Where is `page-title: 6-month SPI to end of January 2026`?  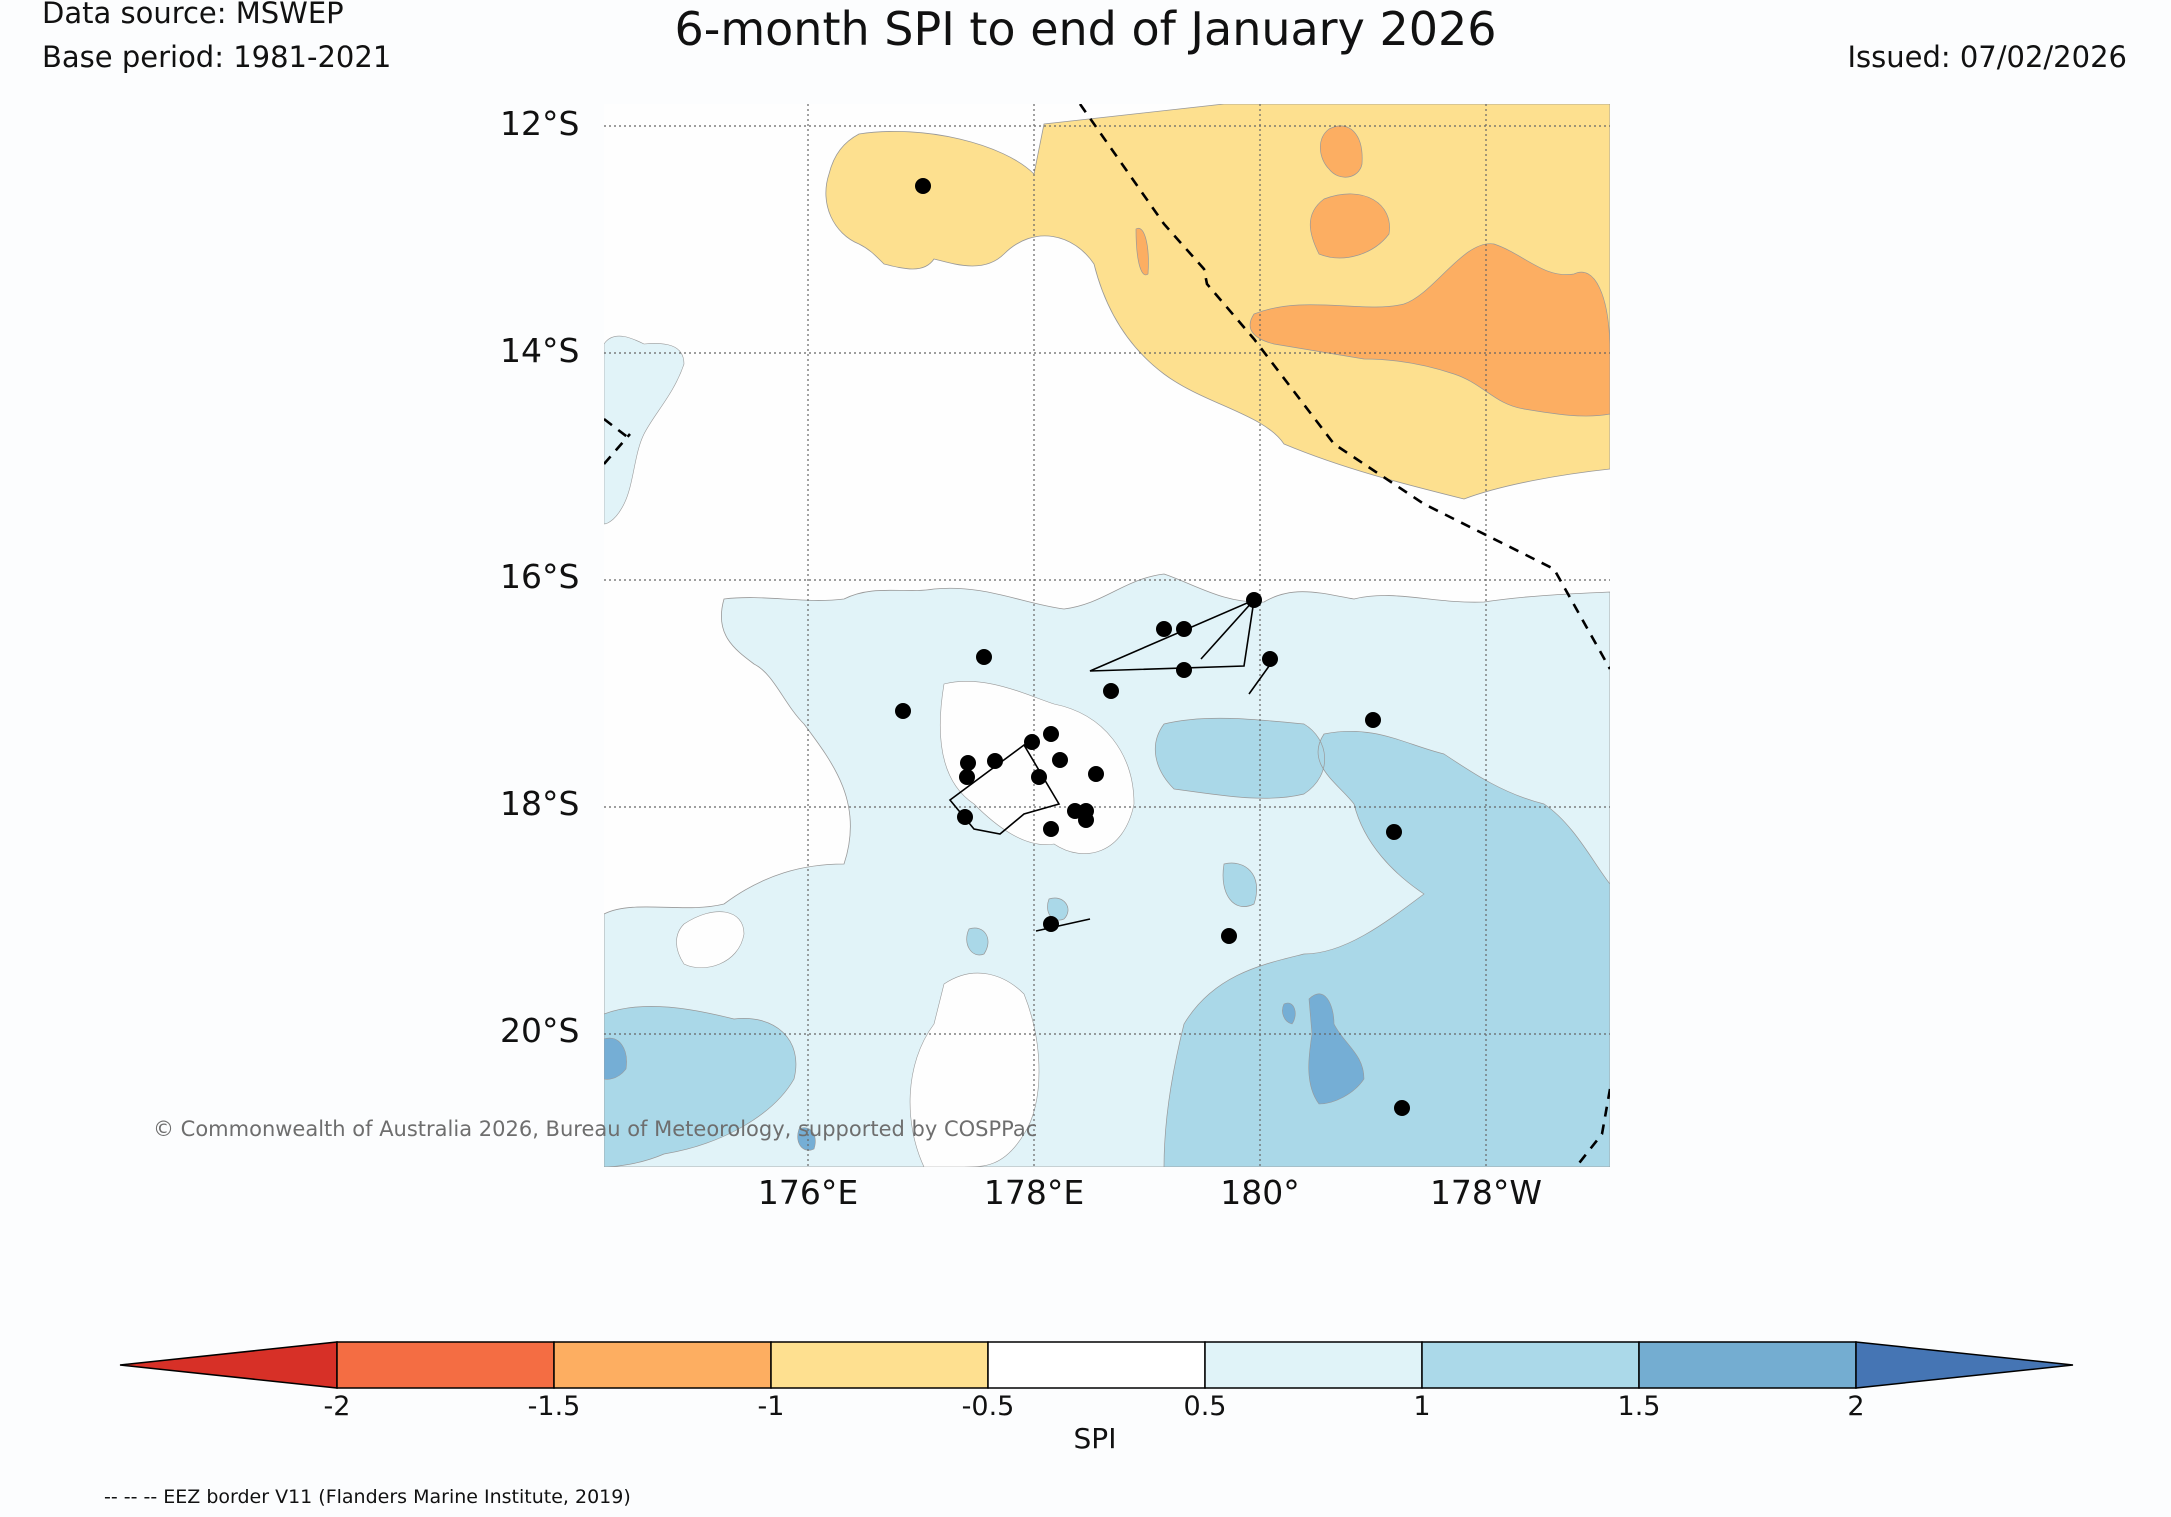 page-title: 6-month SPI to end of January 2026 is located at coordinates (1085, 29).